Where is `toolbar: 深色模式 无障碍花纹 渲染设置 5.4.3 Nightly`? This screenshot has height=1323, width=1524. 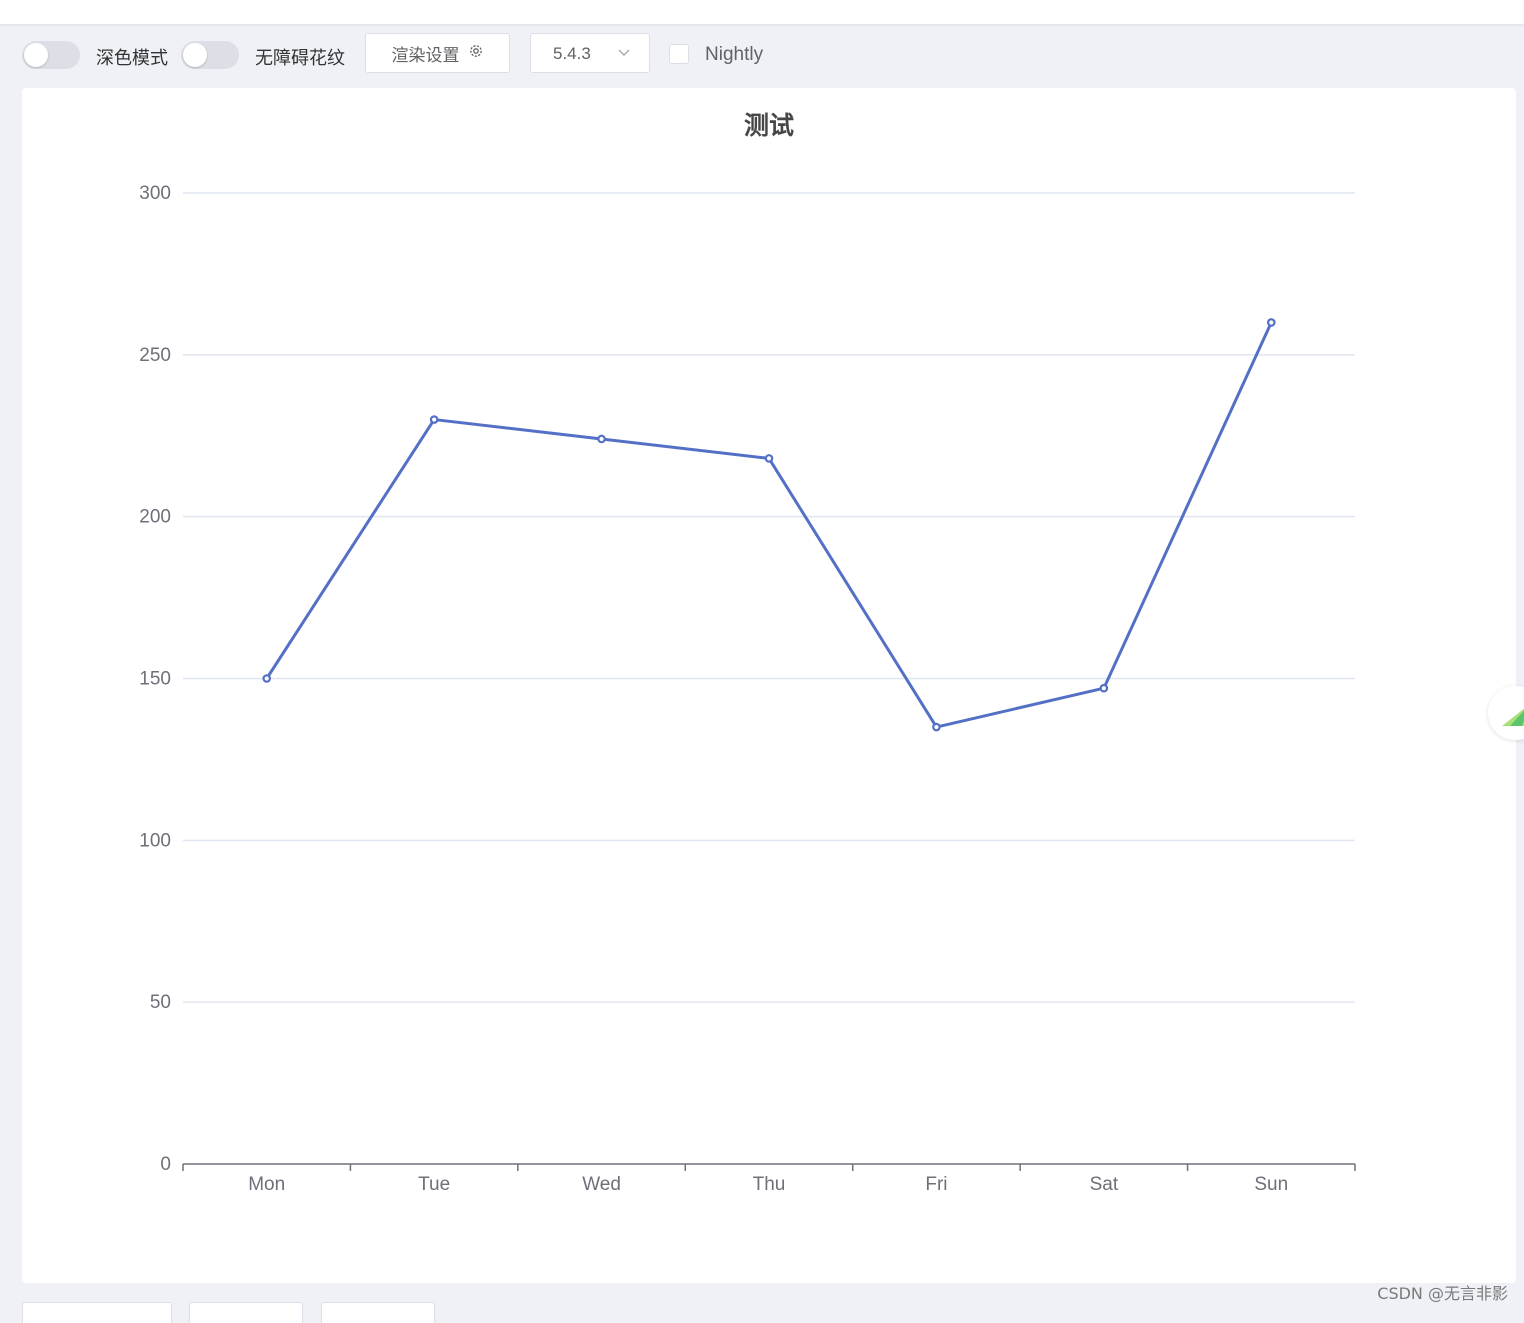
toolbar: 深色模式 无障碍花纹 渲染设置 5.4.3 Nightly is located at coordinates (762, 55).